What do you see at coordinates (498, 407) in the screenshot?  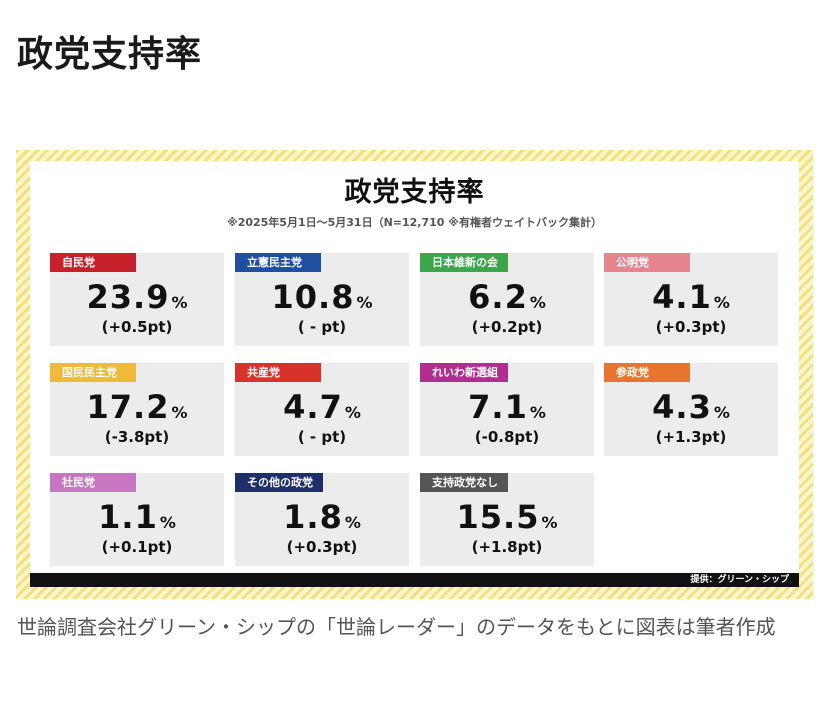 I see `support-rate-value: 7.1` at bounding box center [498, 407].